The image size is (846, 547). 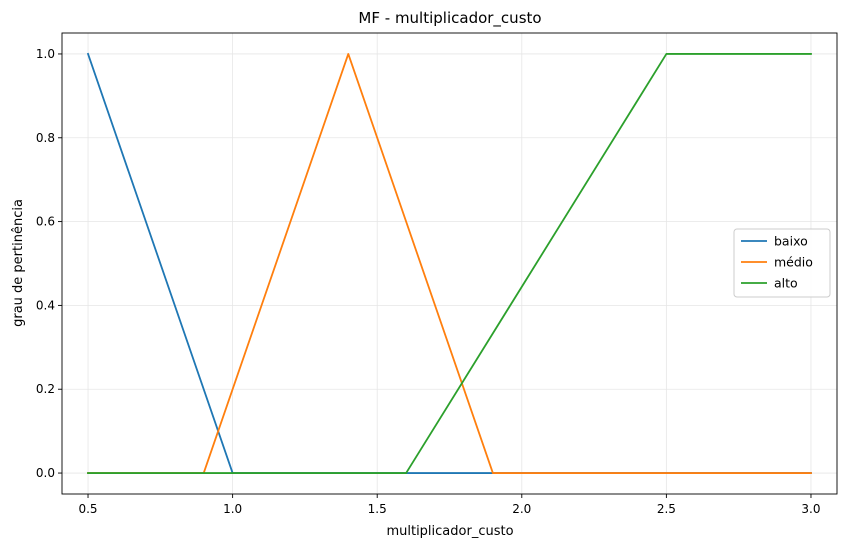 What do you see at coordinates (786, 283) in the screenshot?
I see `legend-label: alto` at bounding box center [786, 283].